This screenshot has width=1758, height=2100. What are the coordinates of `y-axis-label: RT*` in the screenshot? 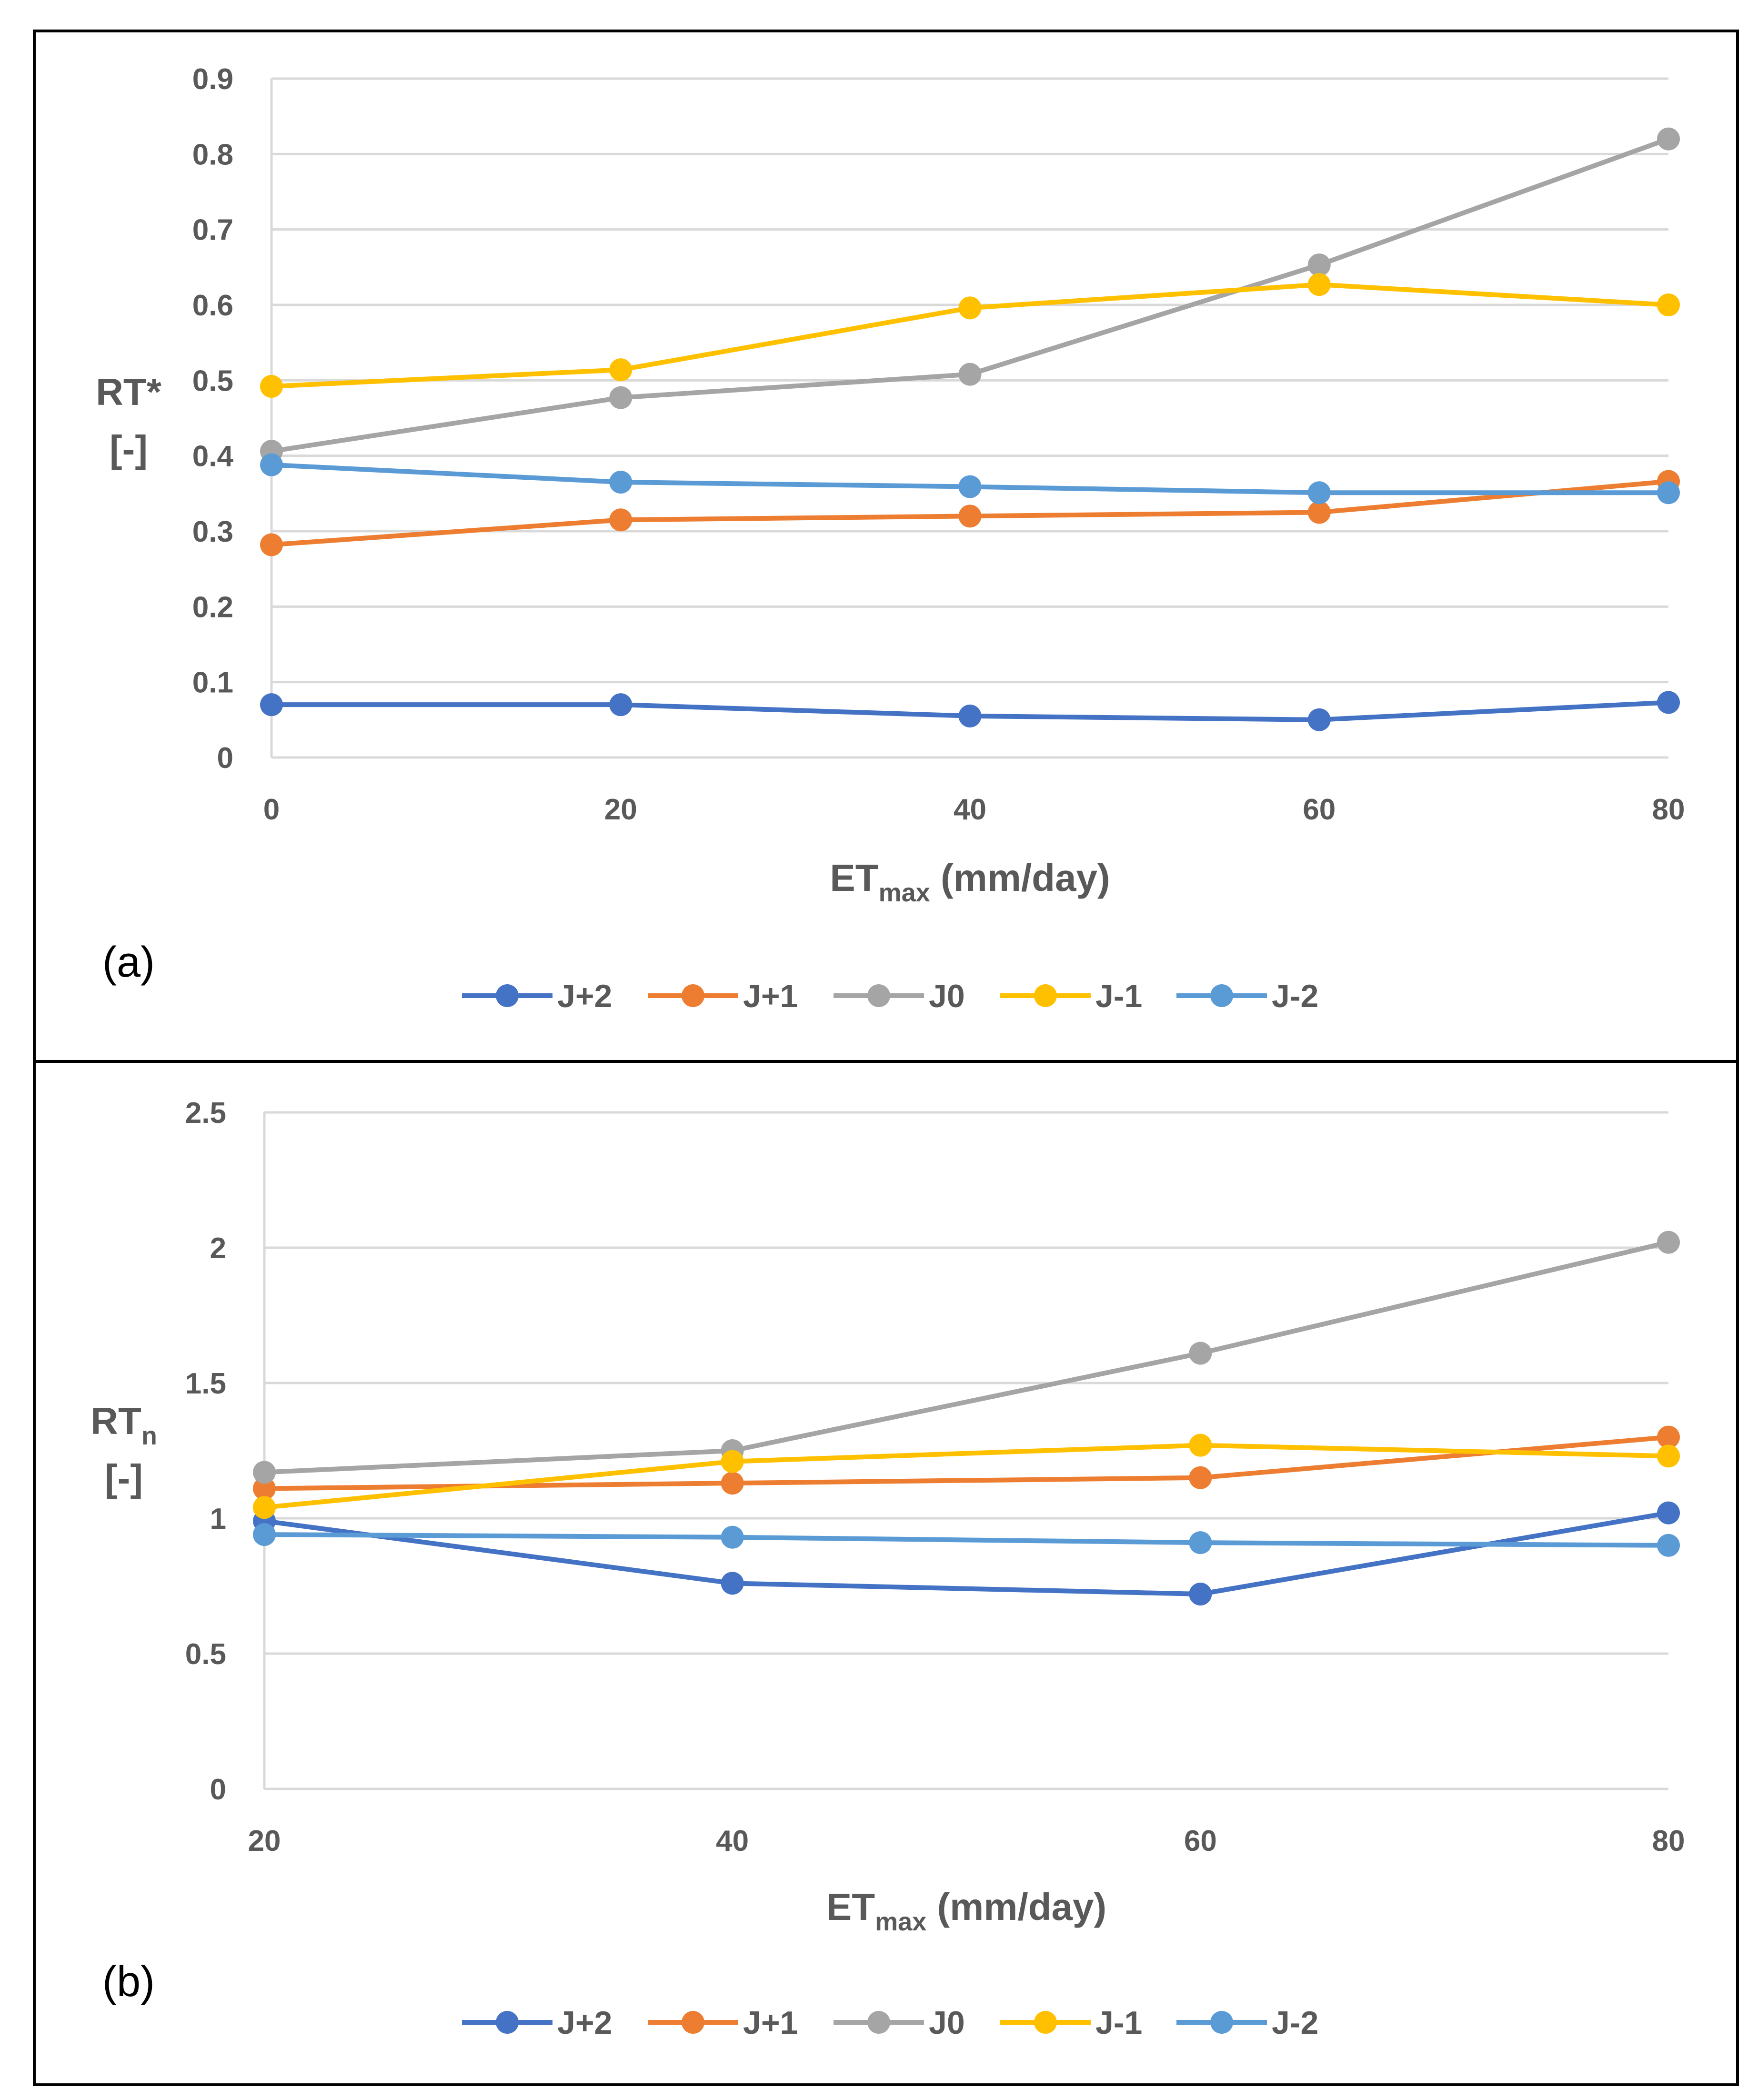 It's located at (129, 392).